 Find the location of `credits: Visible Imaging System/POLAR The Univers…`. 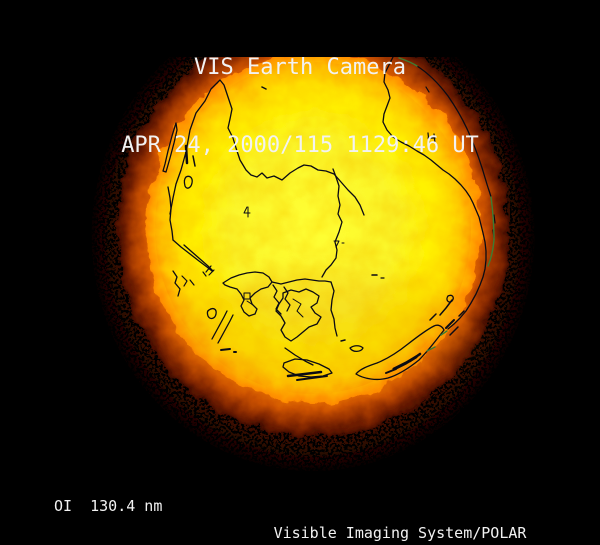

credits: Visible Imaging System/POLAR The Univers… is located at coordinates (400, 518).